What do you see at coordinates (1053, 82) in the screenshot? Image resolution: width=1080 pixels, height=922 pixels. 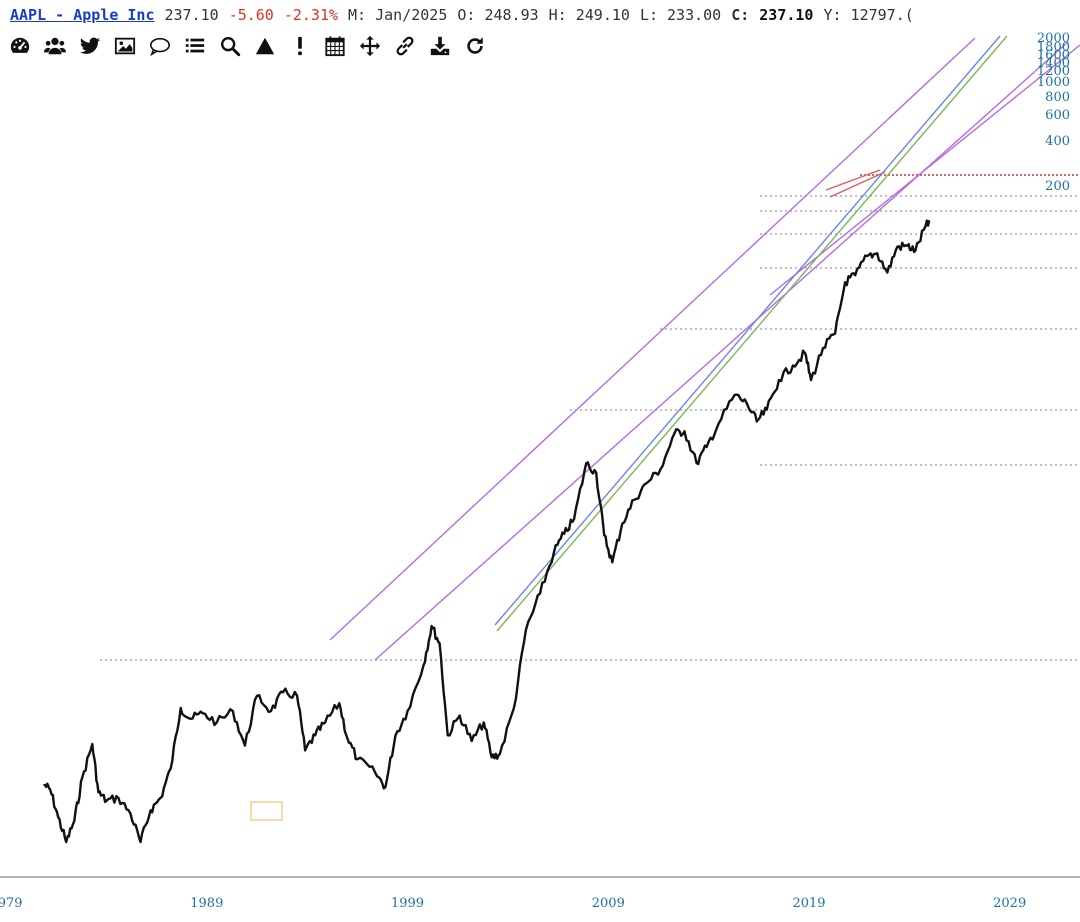 I see `y-tick-label: 1000` at bounding box center [1053, 82].